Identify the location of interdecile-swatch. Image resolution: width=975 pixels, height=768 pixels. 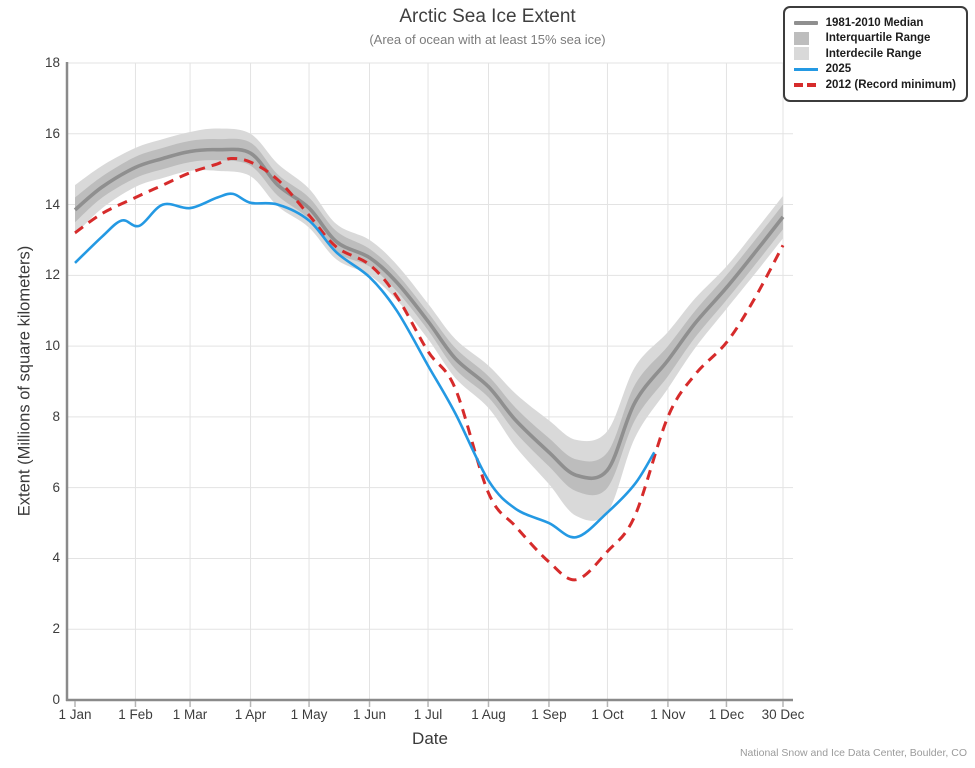
(805, 54).